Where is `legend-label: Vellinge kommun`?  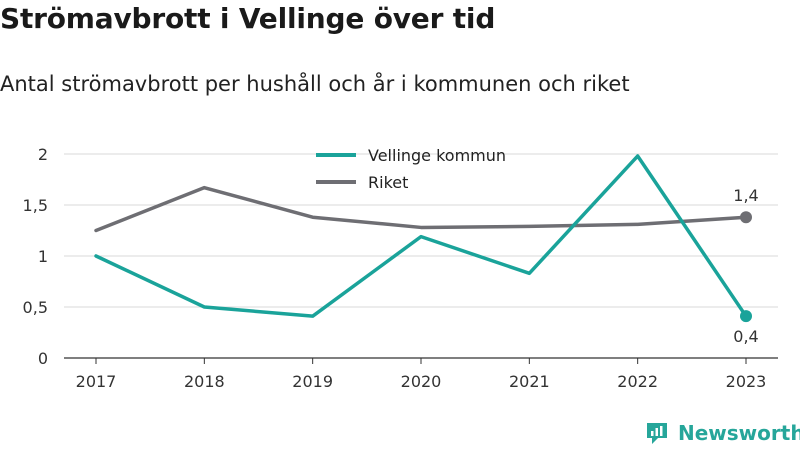 legend-label: Vellinge kommun is located at coordinates (437, 155).